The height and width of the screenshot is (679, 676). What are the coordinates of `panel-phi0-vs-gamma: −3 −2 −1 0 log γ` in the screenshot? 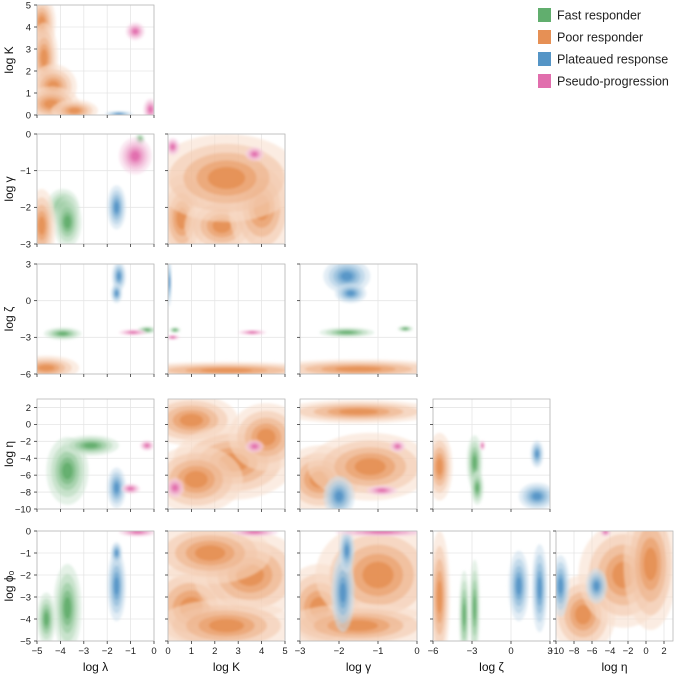 It's located at (357, 602).